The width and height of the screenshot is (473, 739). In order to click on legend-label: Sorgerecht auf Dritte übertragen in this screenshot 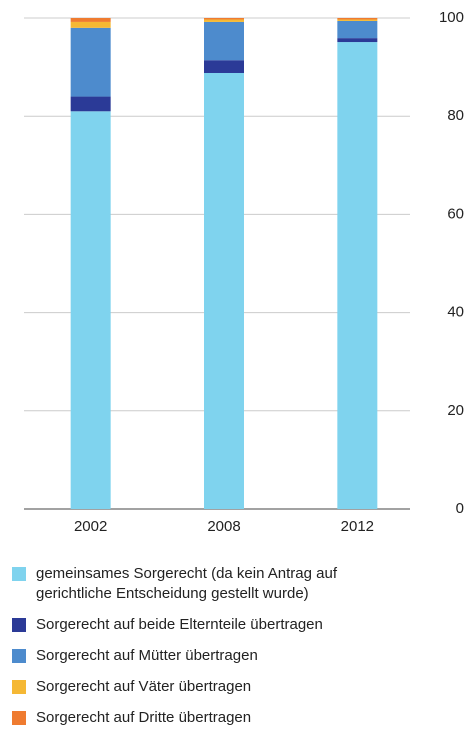, I will do `click(144, 717)`.